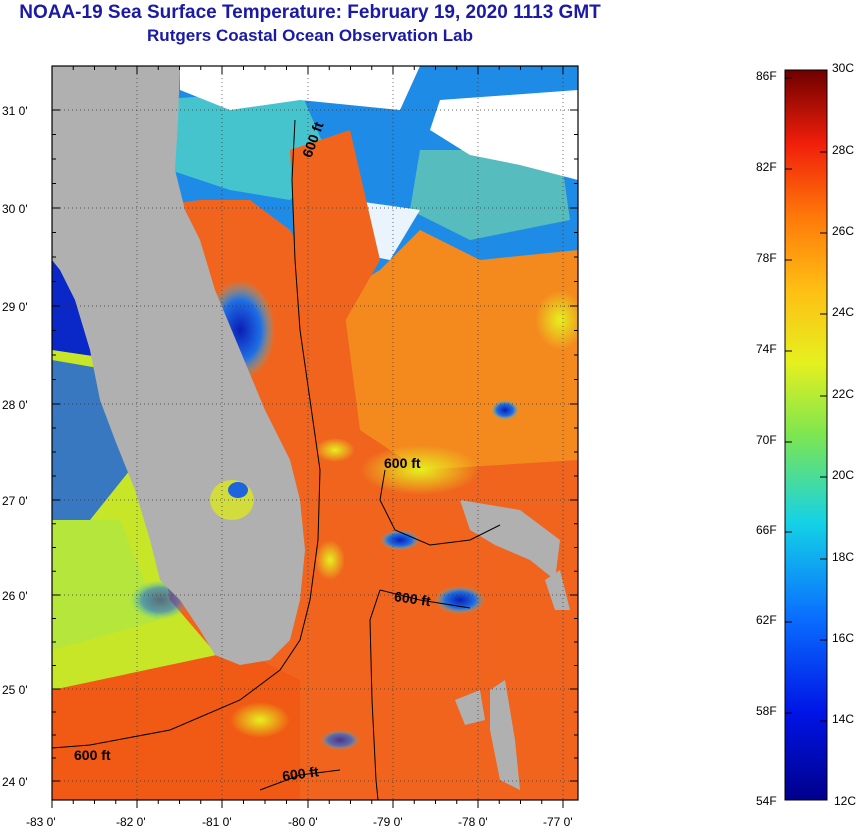  What do you see at coordinates (15, 690) in the screenshot?
I see `lat-label: 25 0'` at bounding box center [15, 690].